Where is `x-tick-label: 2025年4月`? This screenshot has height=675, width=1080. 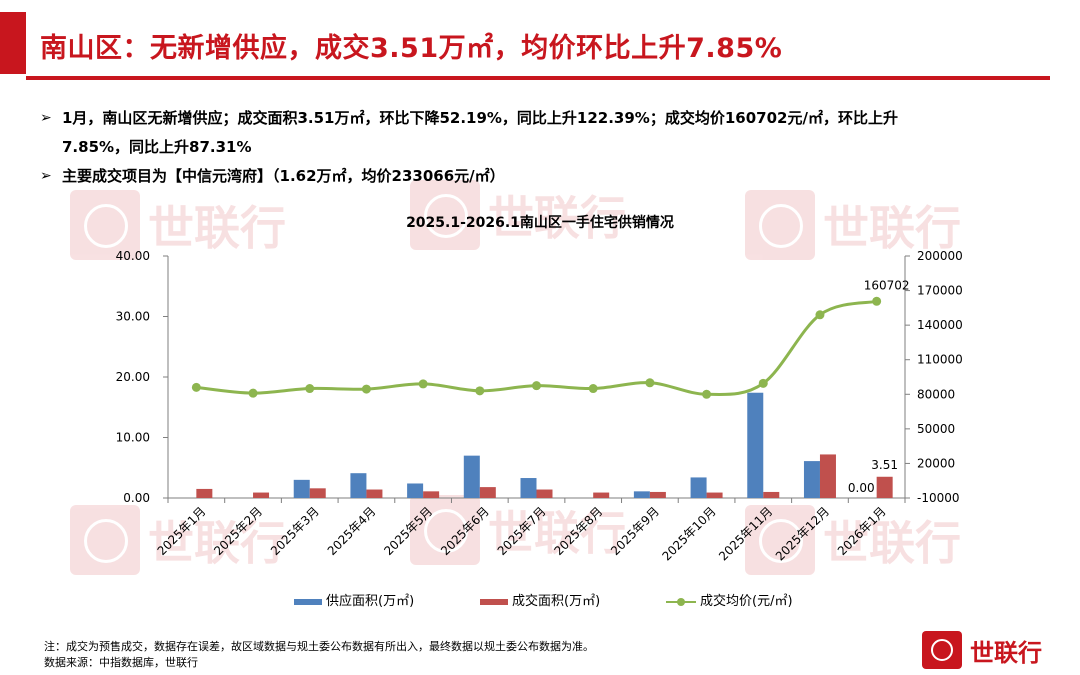
x-tick-label: 2025年4月 is located at coordinates (352, 531).